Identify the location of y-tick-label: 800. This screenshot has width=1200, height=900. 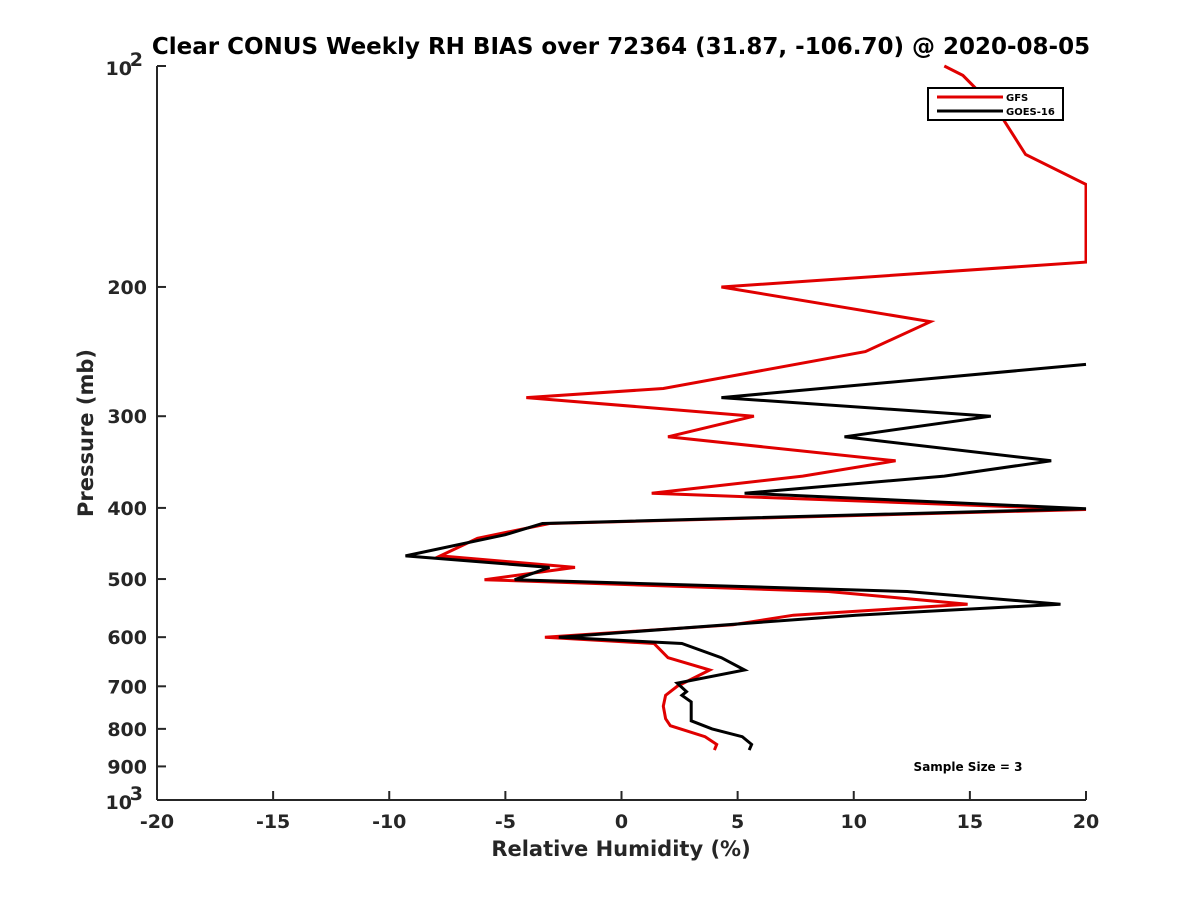
(127, 730).